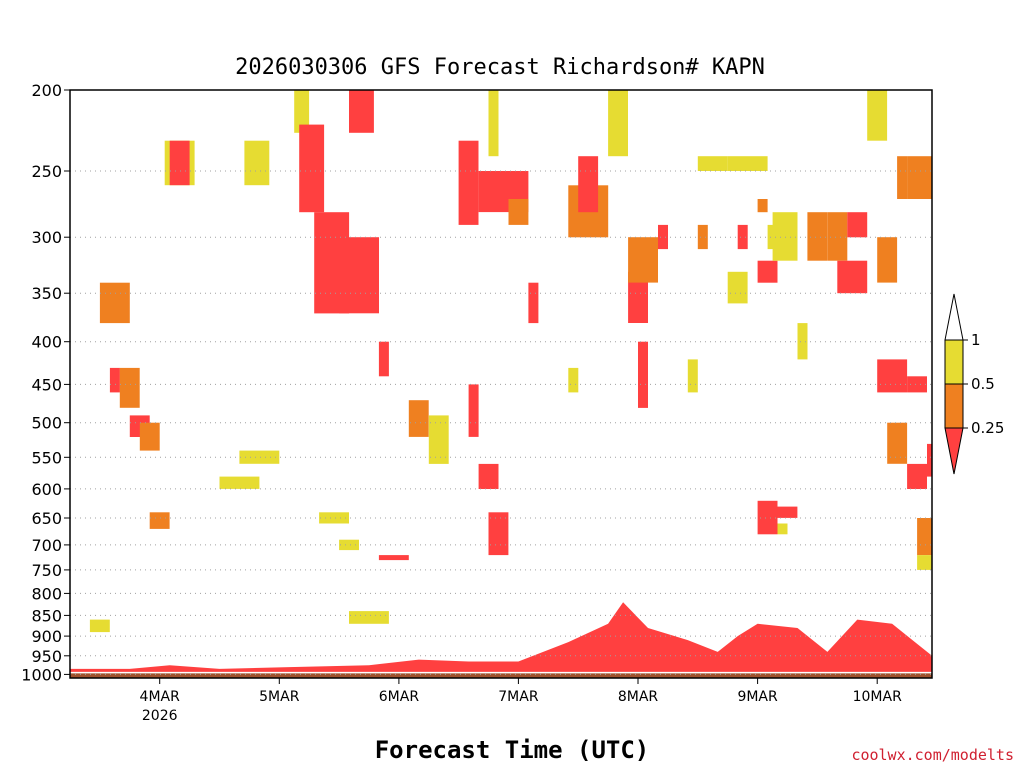  What do you see at coordinates (638, 697) in the screenshot?
I see `x-tick-label-8MAR: 8MAR` at bounding box center [638, 697].